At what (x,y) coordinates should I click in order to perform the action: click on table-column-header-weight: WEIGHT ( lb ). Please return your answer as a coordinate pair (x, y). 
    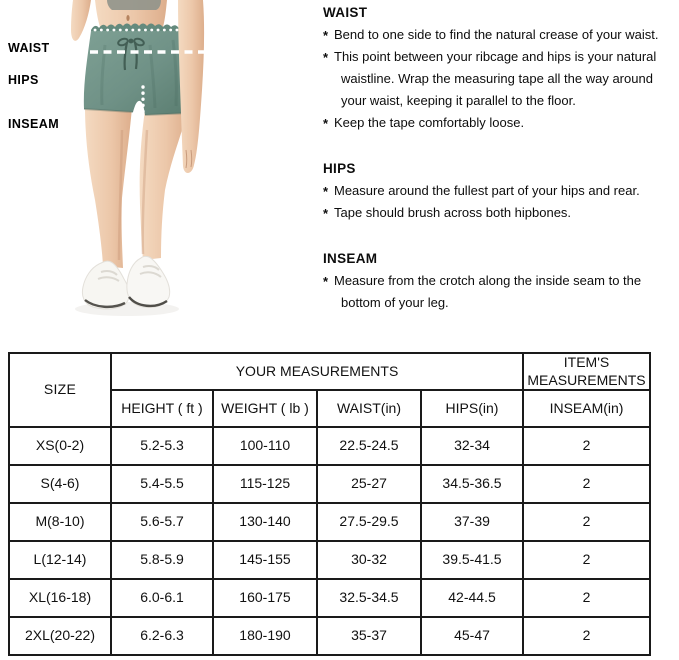
    Looking at the image, I should click on (265, 408).